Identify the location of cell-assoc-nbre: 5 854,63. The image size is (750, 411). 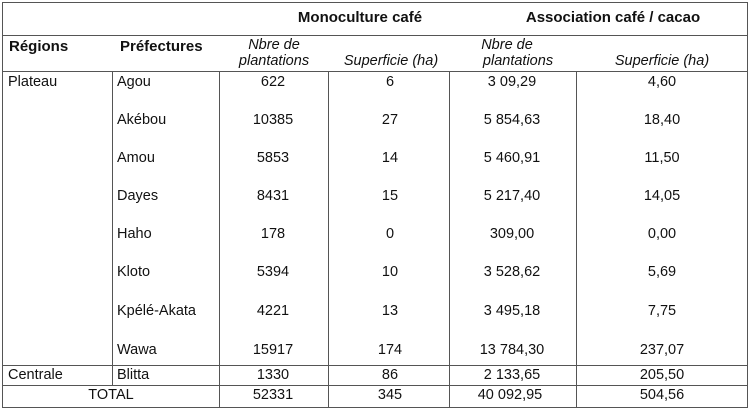
(512, 120).